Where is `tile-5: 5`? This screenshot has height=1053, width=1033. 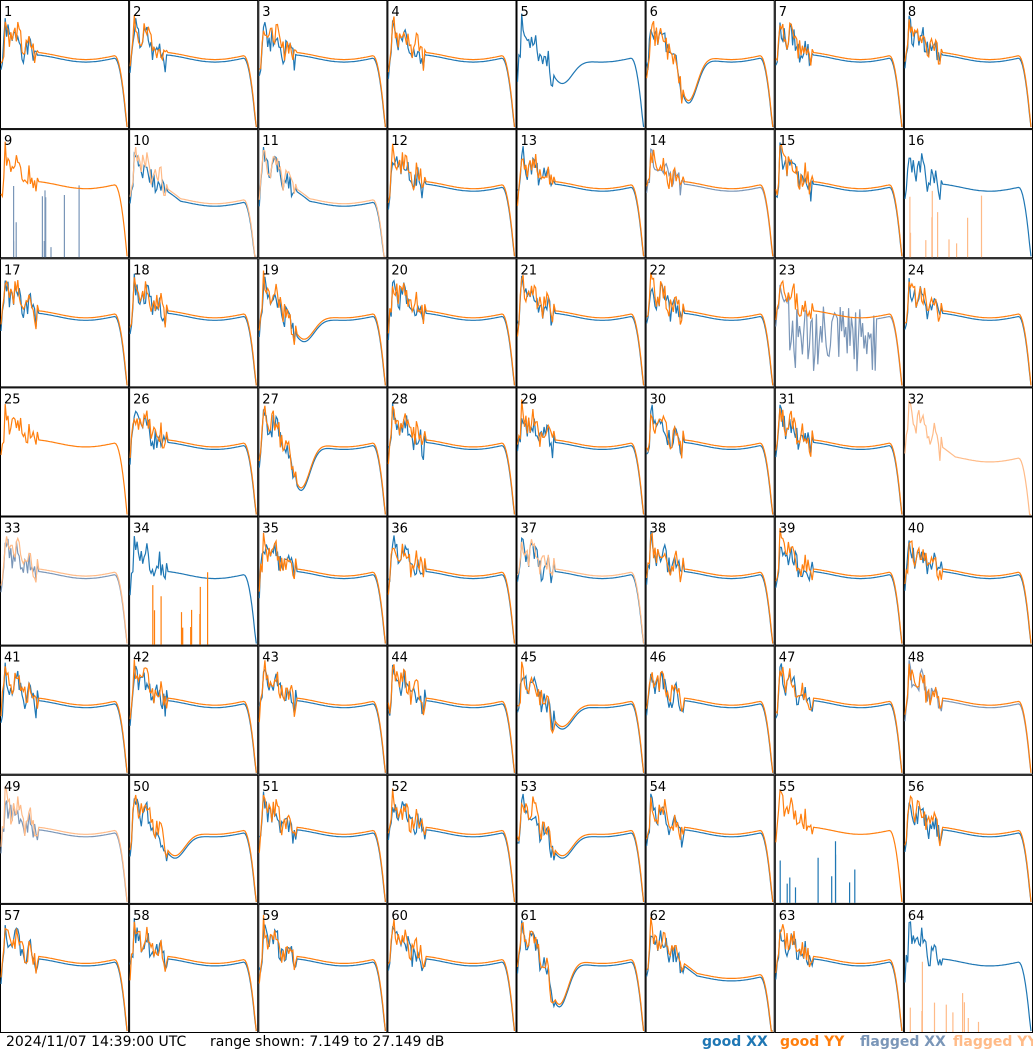 tile-5: 5 is located at coordinates (581, 65).